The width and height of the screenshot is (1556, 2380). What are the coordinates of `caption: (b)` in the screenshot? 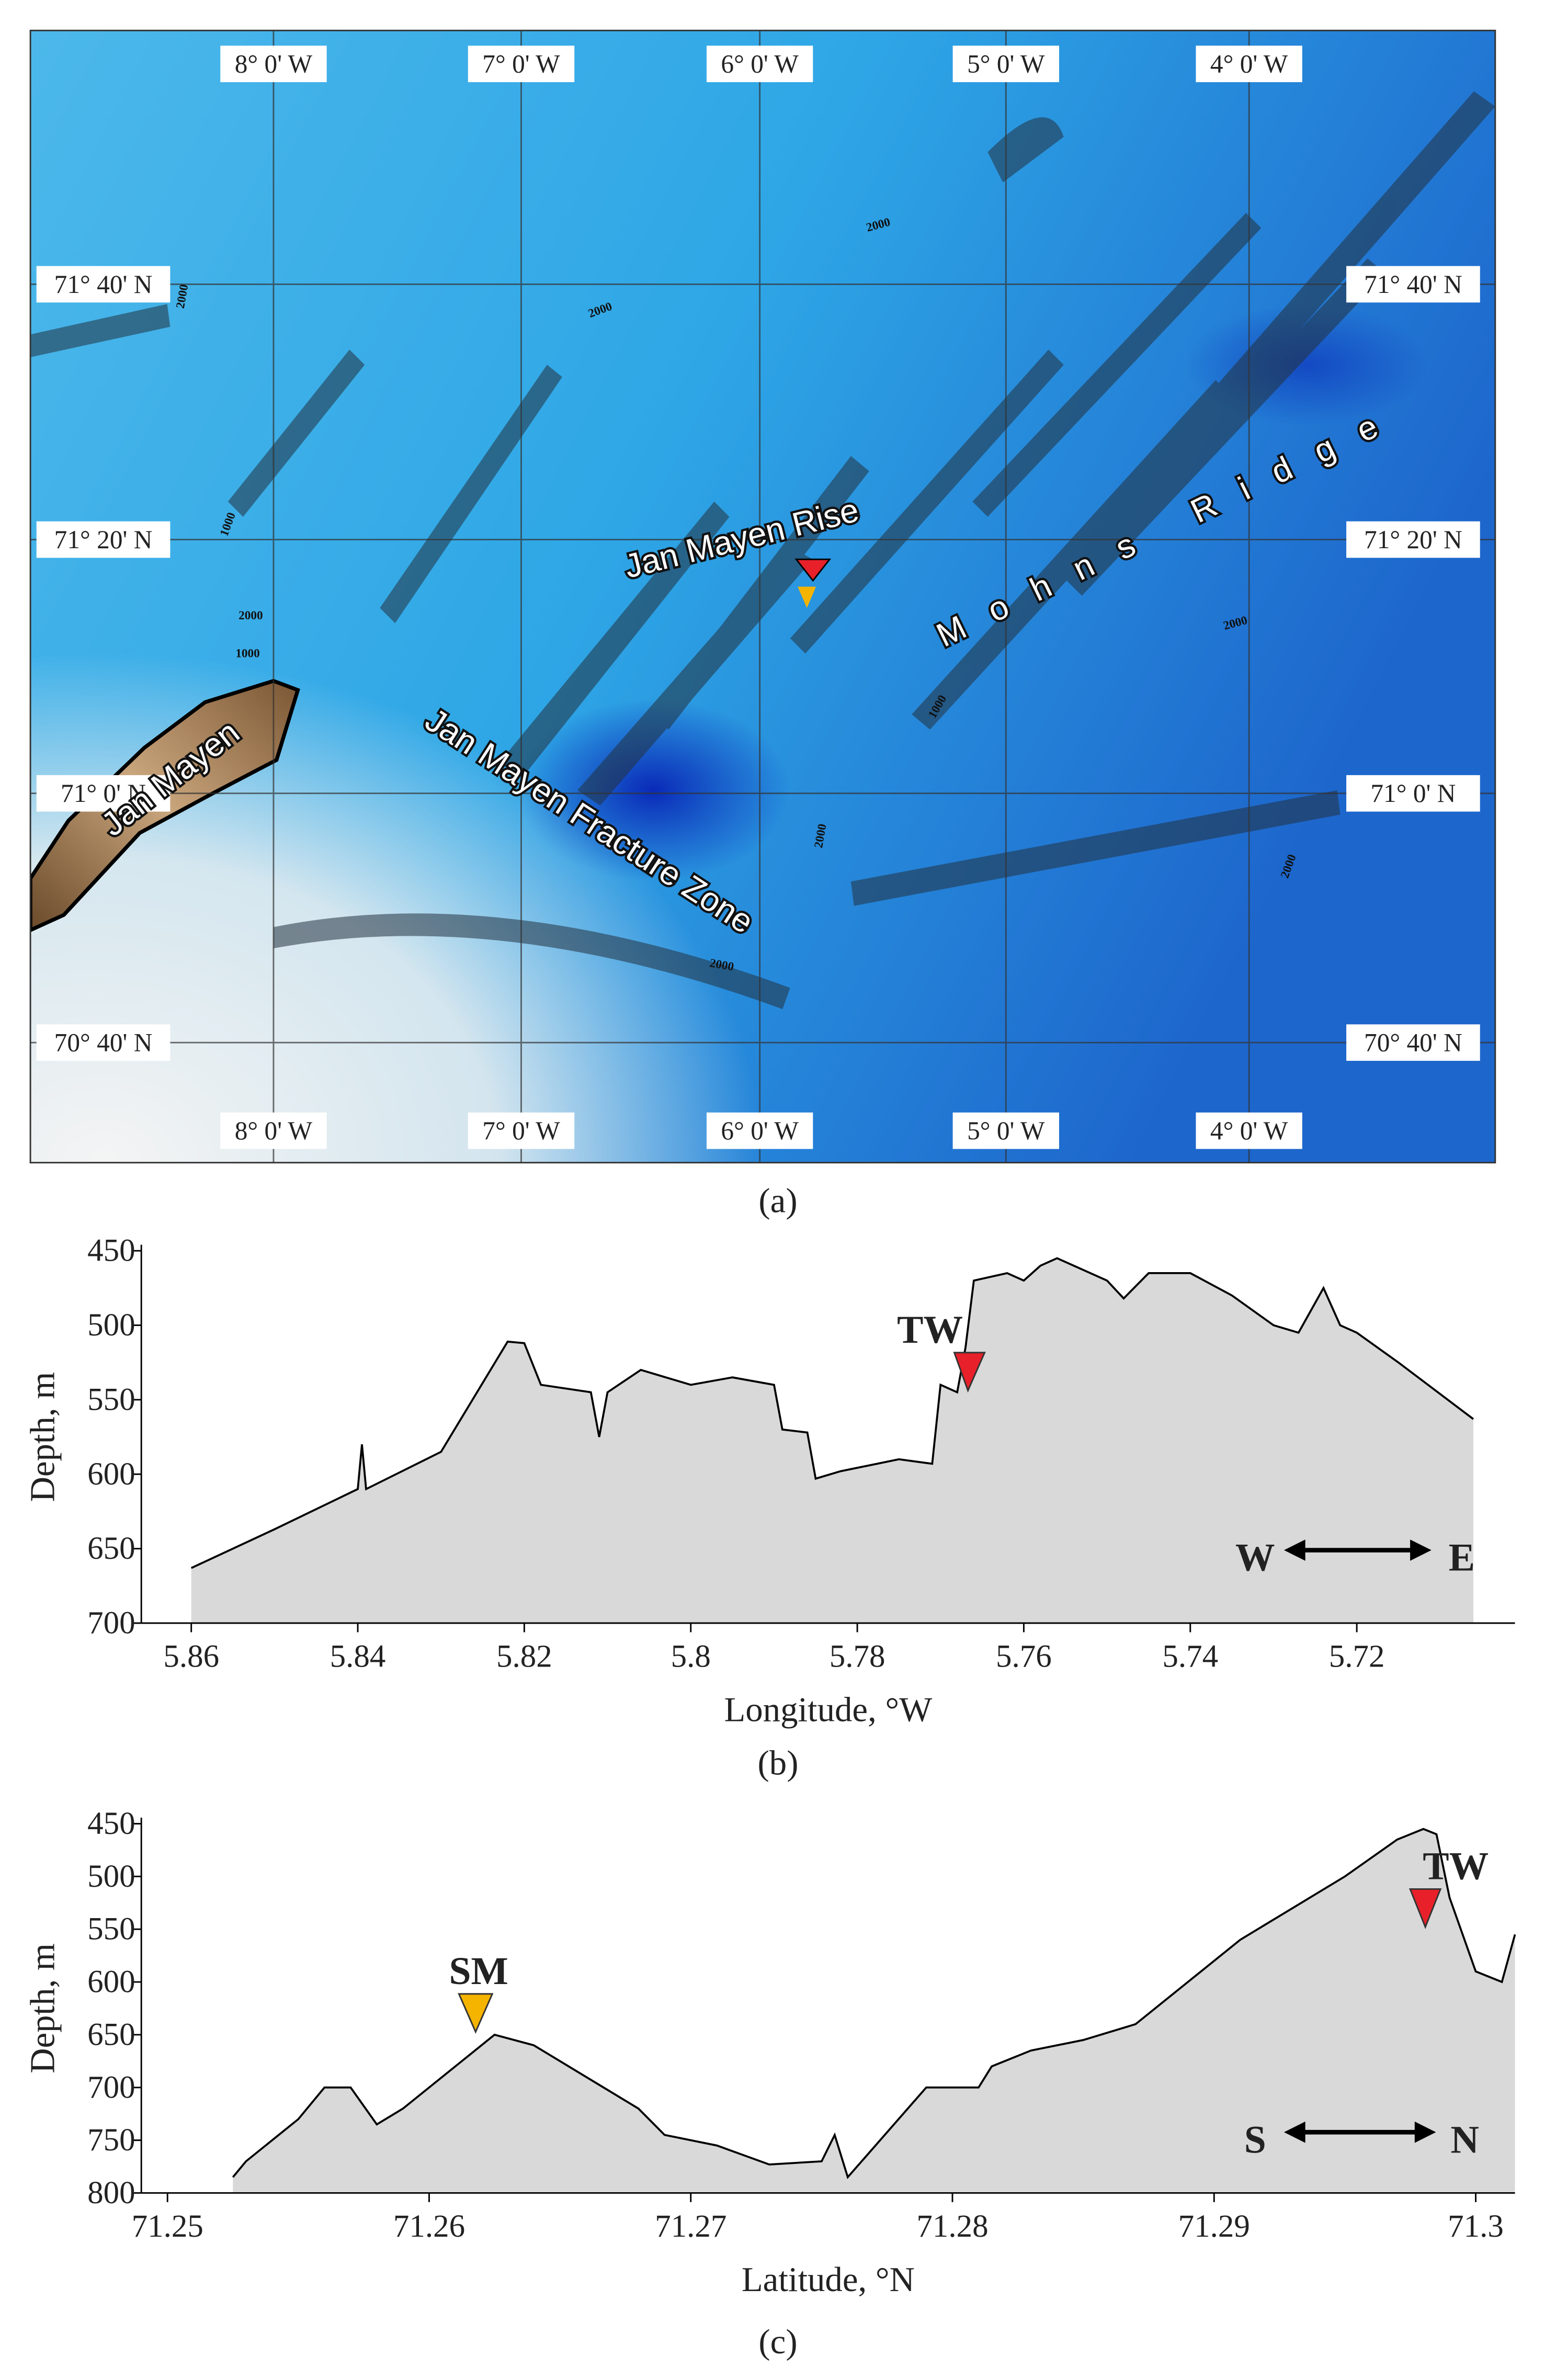 It's located at (778, 1763).